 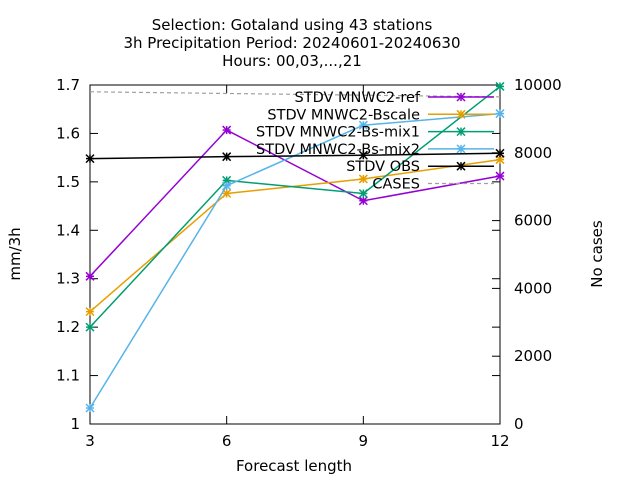 What do you see at coordinates (364, 441) in the screenshot?
I see `x-tick-label: 9` at bounding box center [364, 441].